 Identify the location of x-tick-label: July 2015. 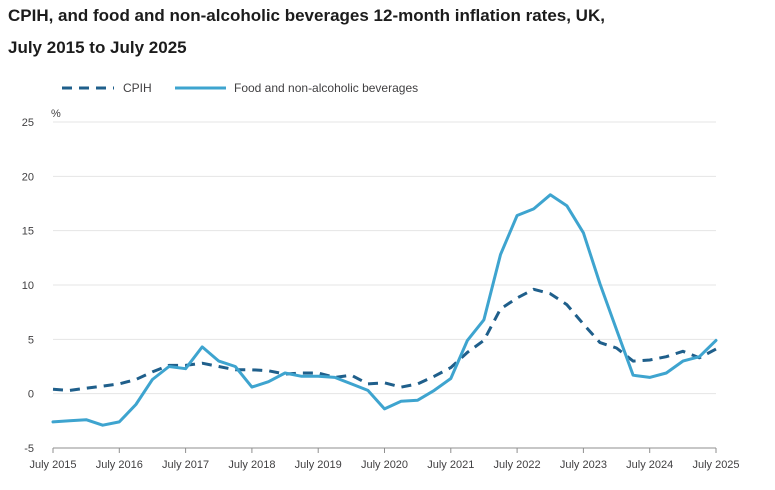
(52, 465).